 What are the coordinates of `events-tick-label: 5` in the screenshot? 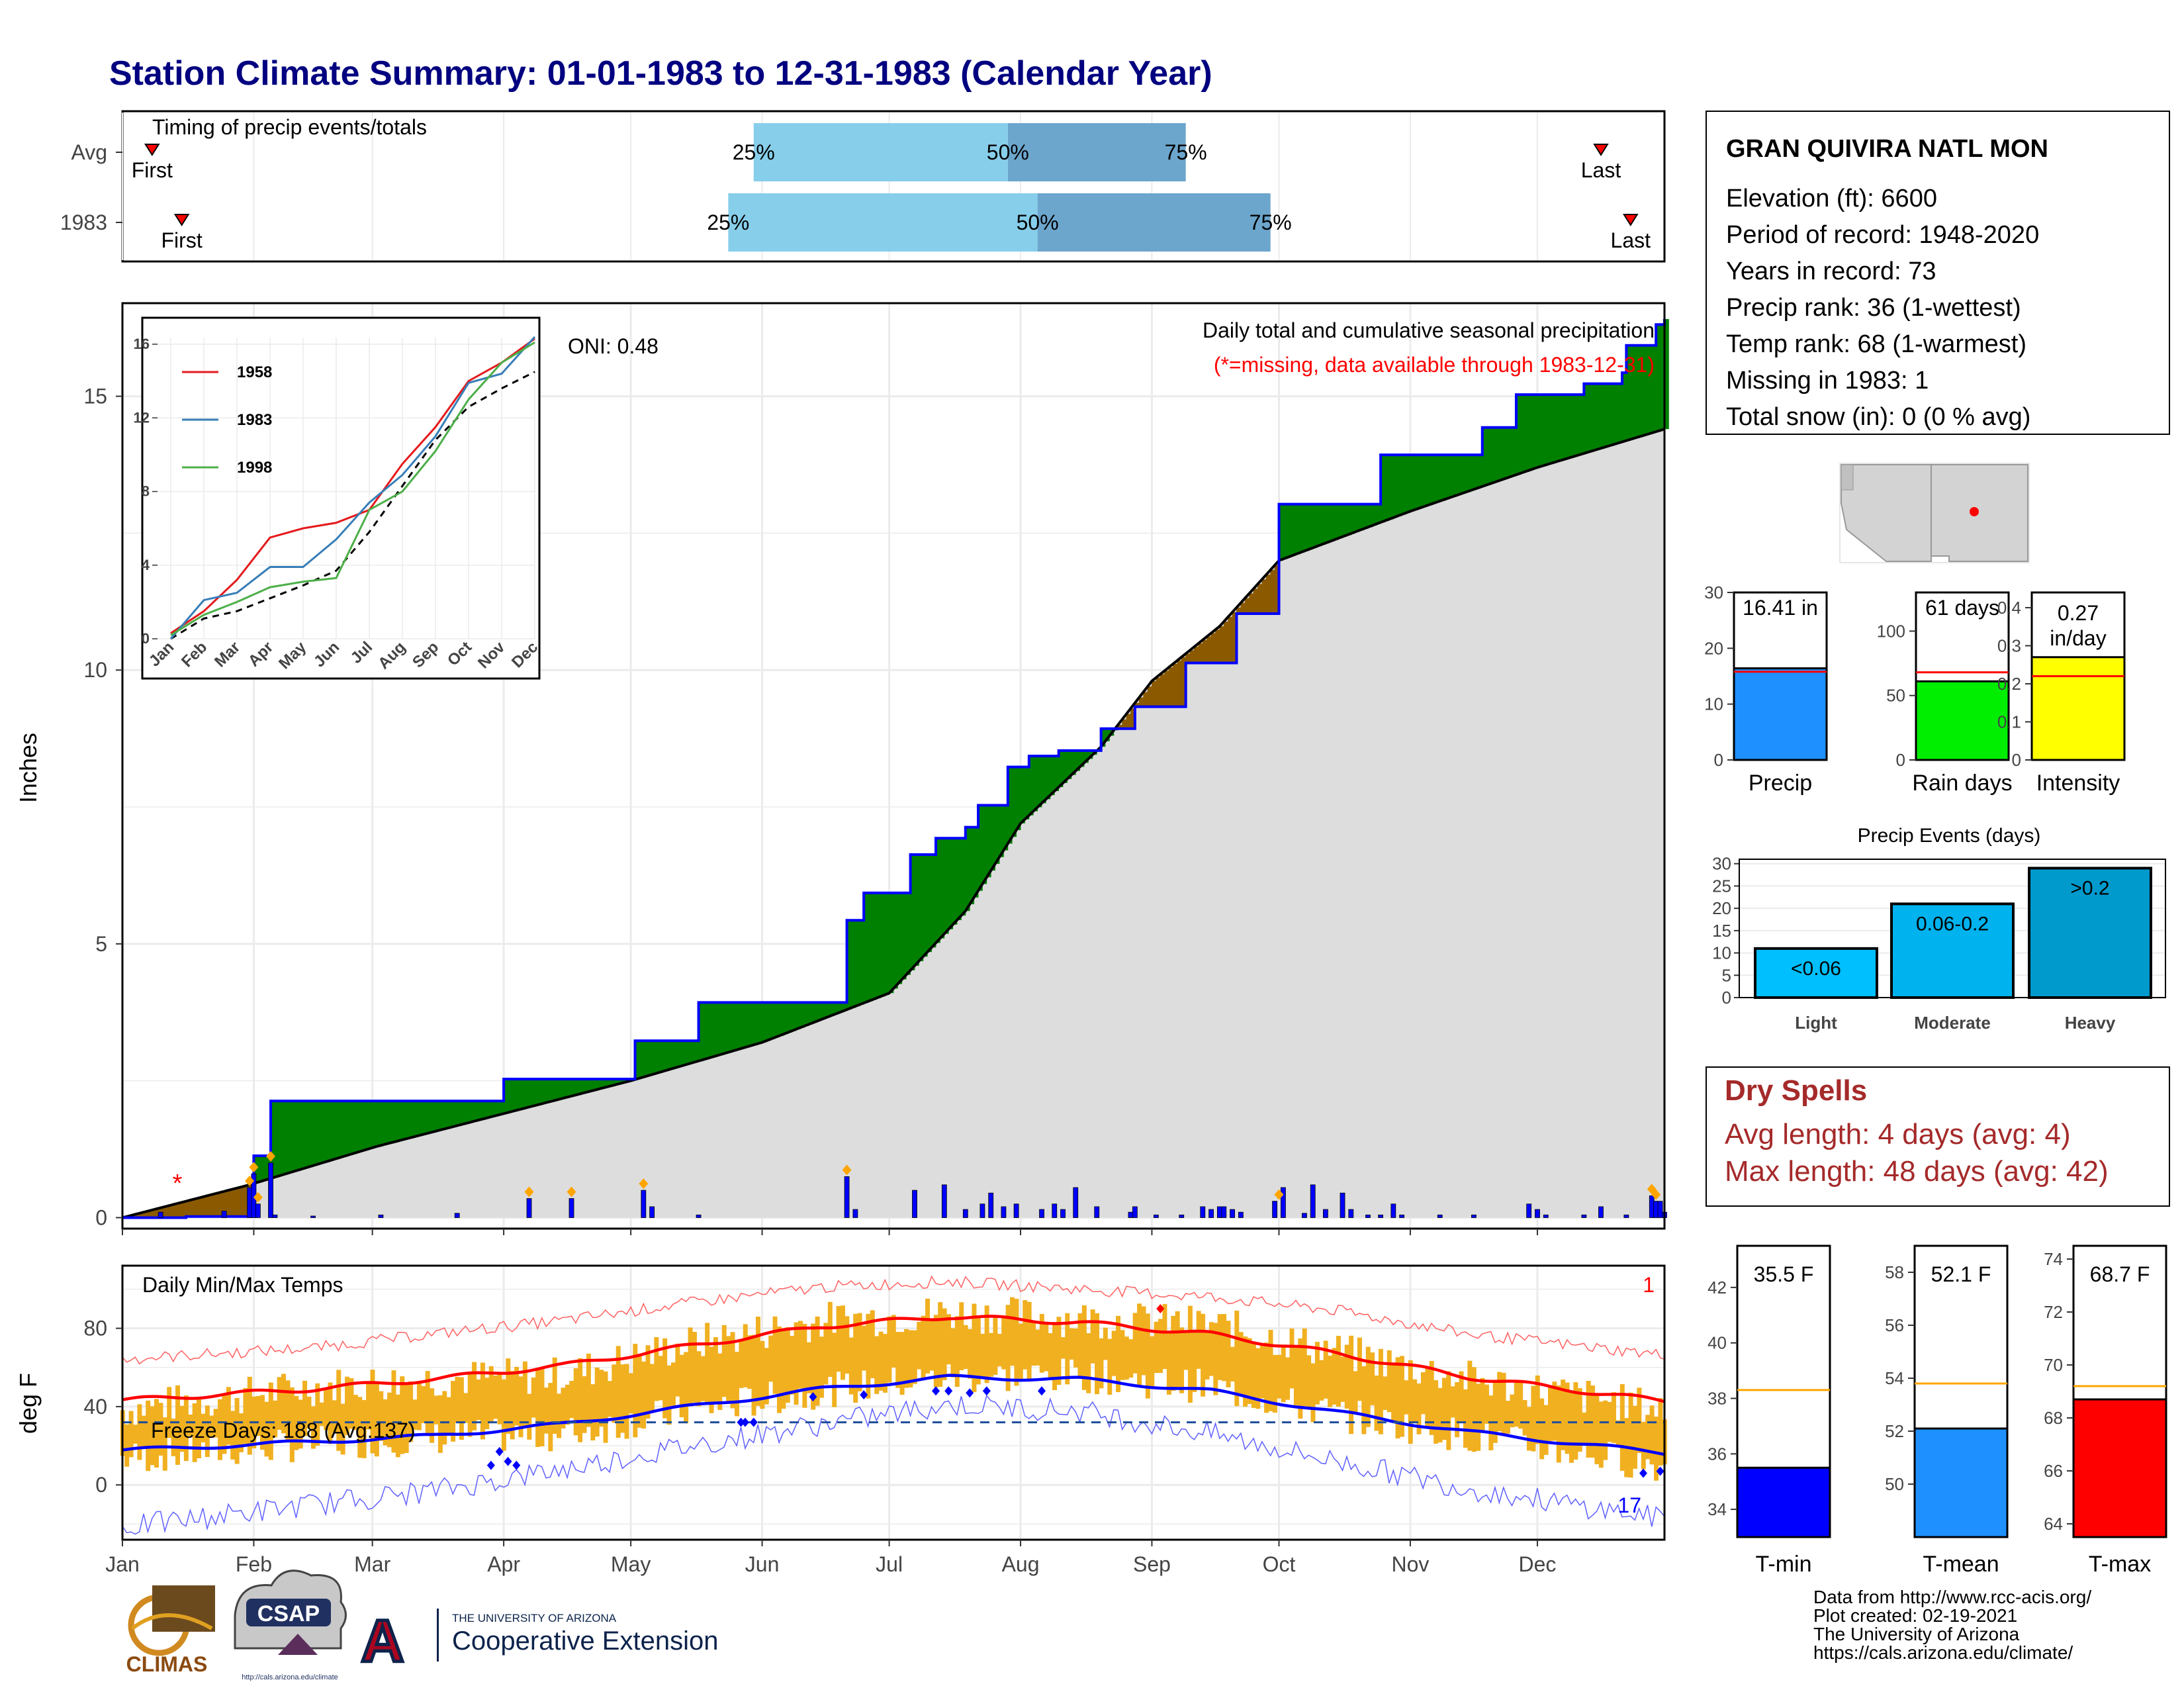 It's located at (1726, 975).